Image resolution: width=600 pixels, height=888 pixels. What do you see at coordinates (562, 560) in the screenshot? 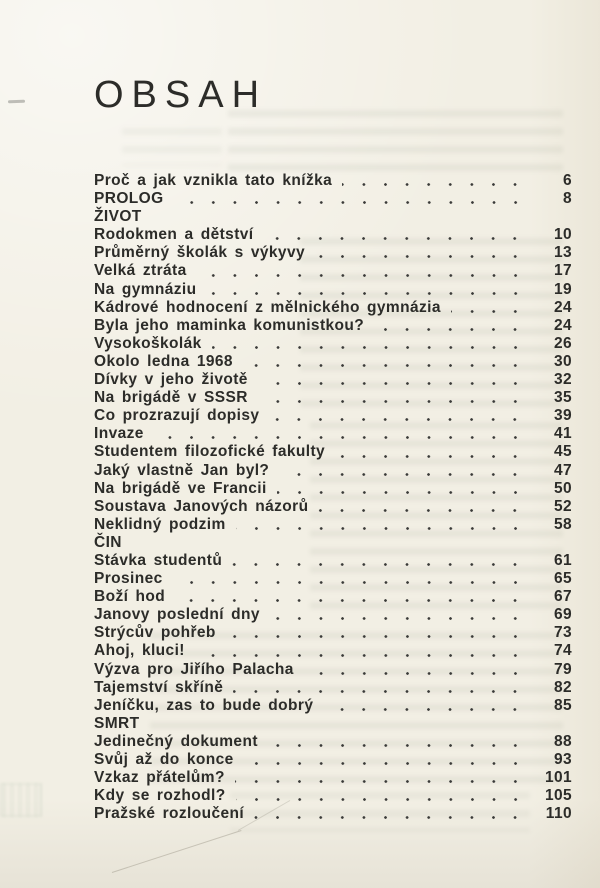
I see `toc-entry-page-number: 61` at bounding box center [562, 560].